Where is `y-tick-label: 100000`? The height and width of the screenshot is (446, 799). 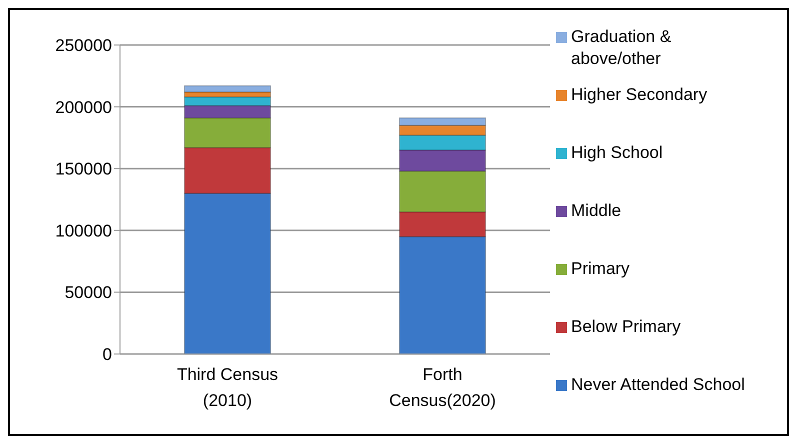
y-tick-label: 100000 is located at coordinates (83, 230).